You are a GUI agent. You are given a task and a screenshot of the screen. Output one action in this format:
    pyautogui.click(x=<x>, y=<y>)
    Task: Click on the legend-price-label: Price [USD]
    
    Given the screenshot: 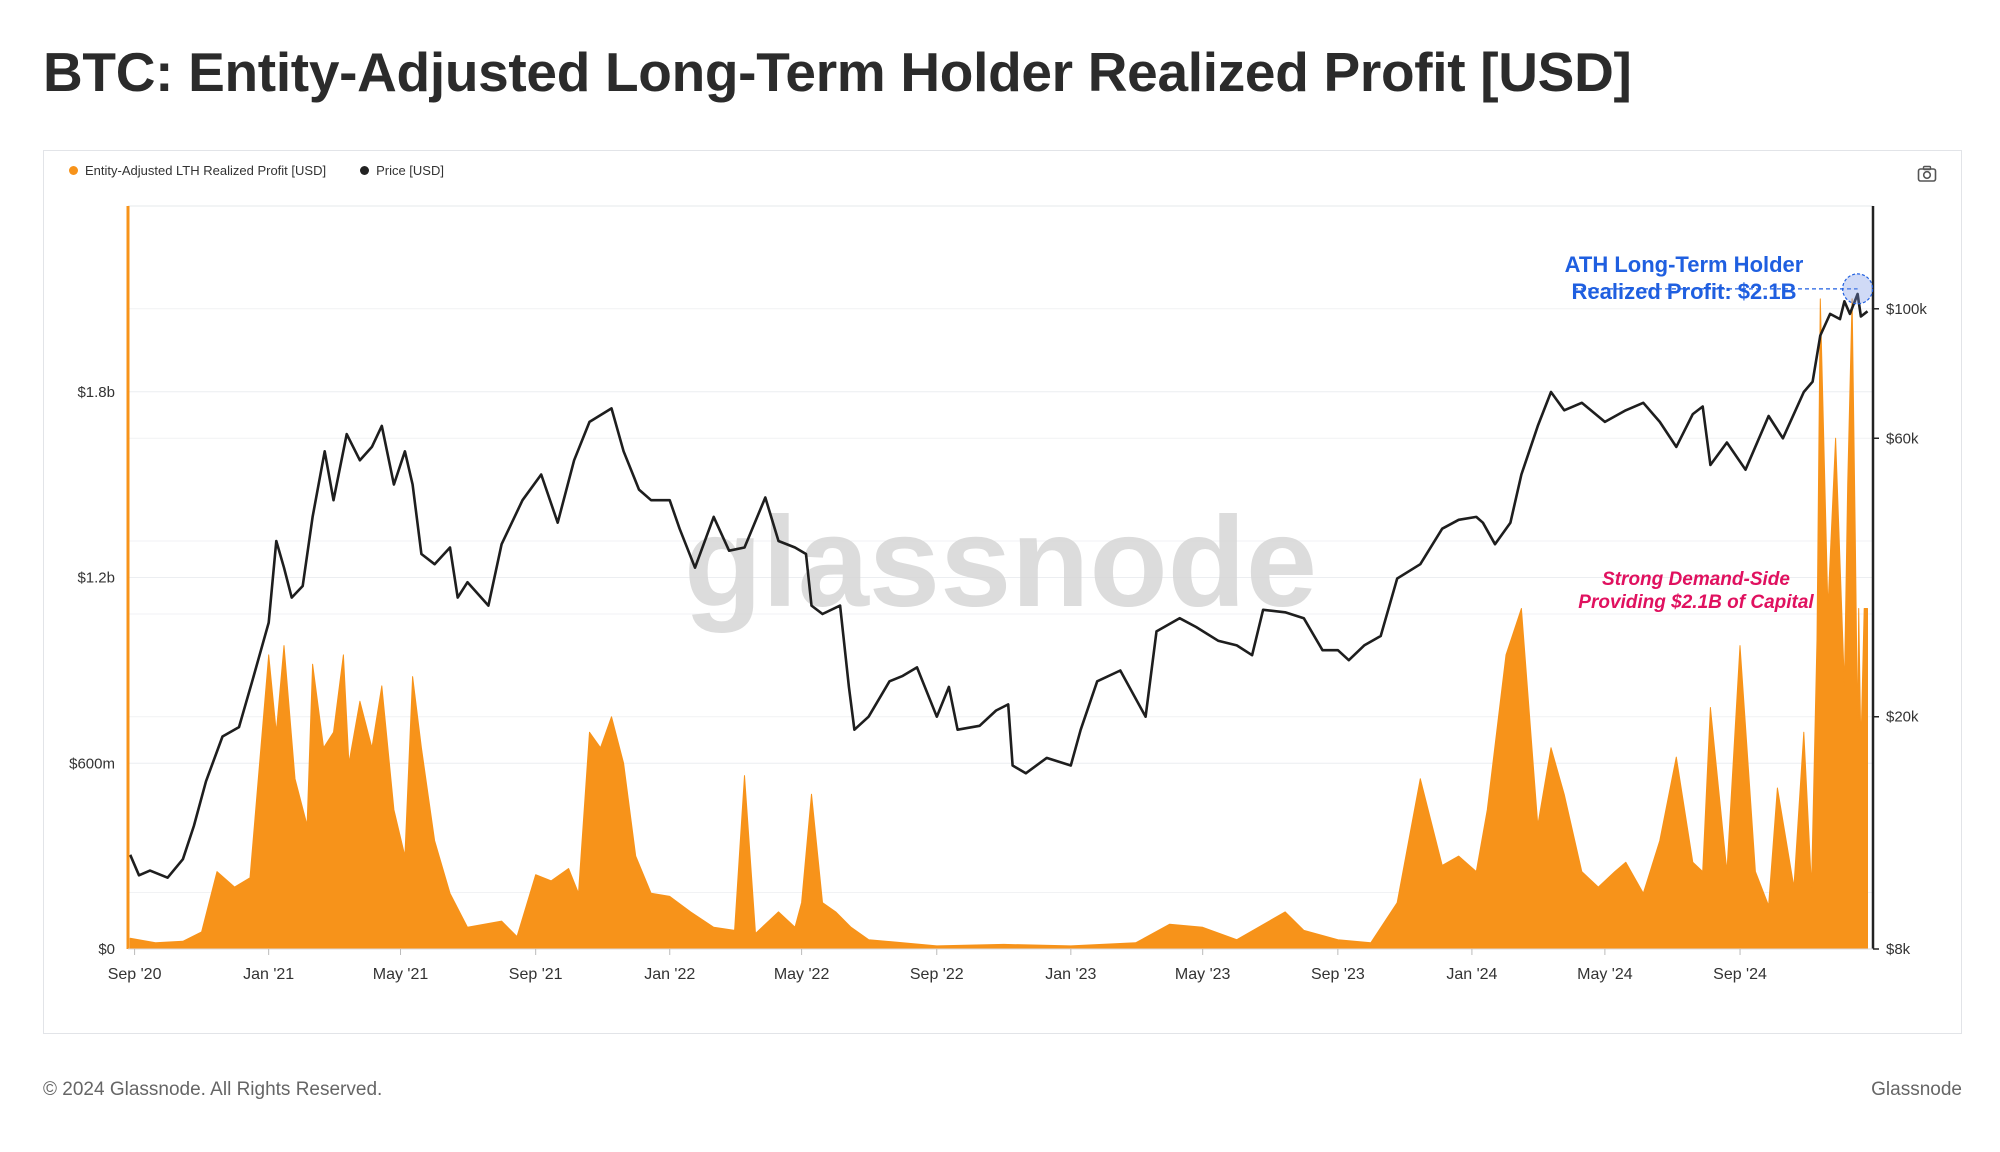 What is the action you would take?
    pyautogui.click(x=410, y=170)
    